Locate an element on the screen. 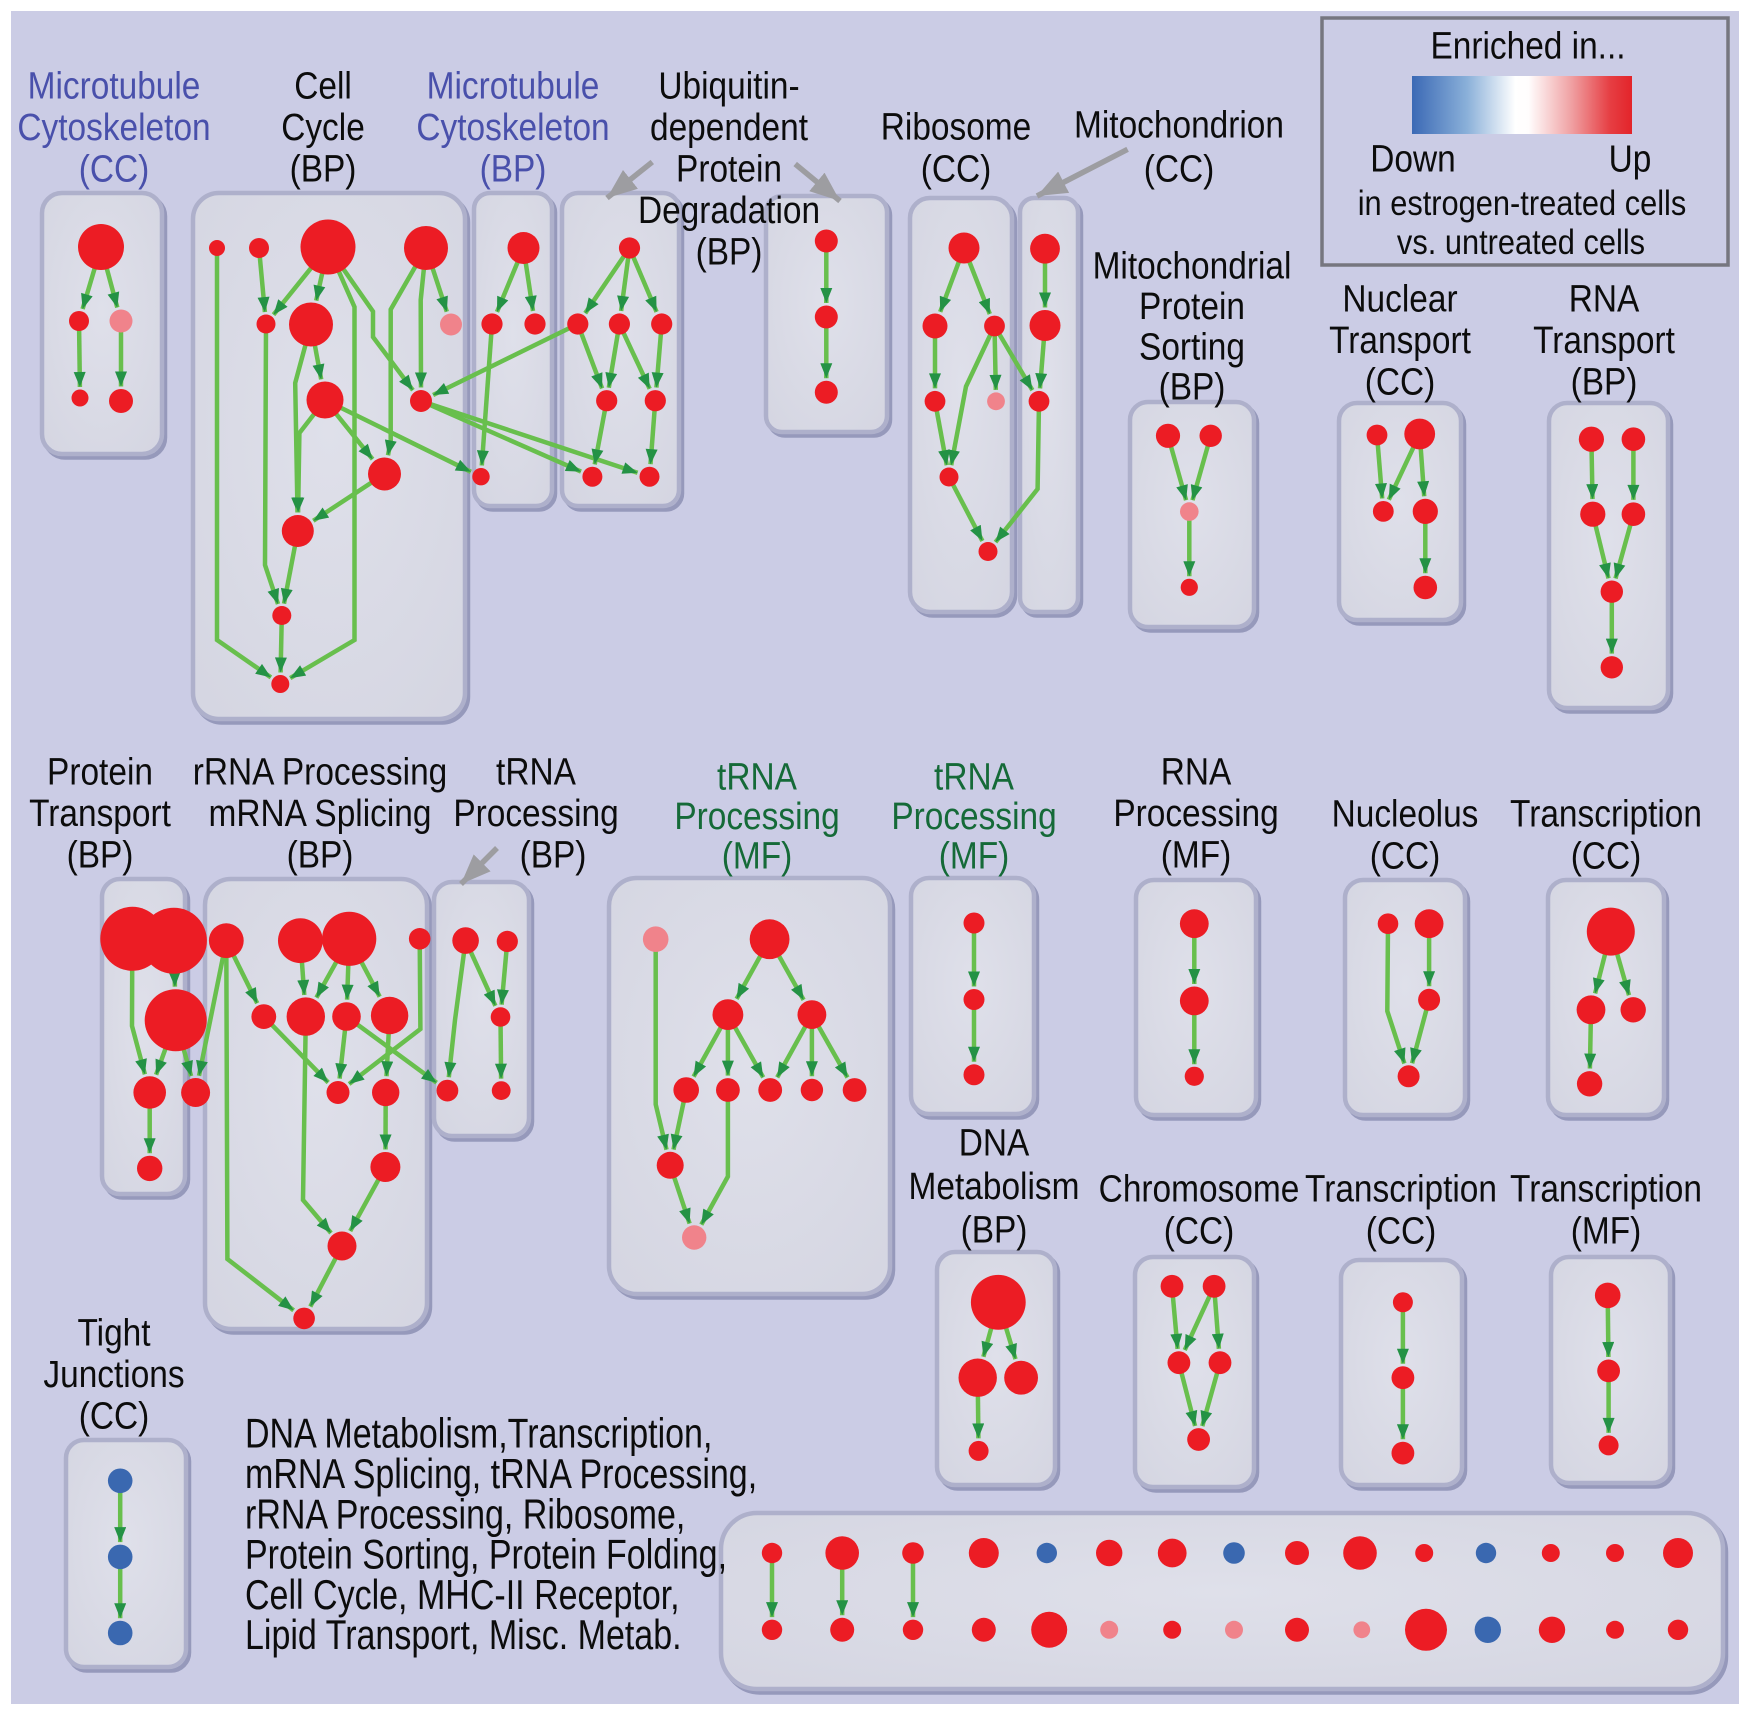  svg-text: Tight is located at coordinates (113, 1333).